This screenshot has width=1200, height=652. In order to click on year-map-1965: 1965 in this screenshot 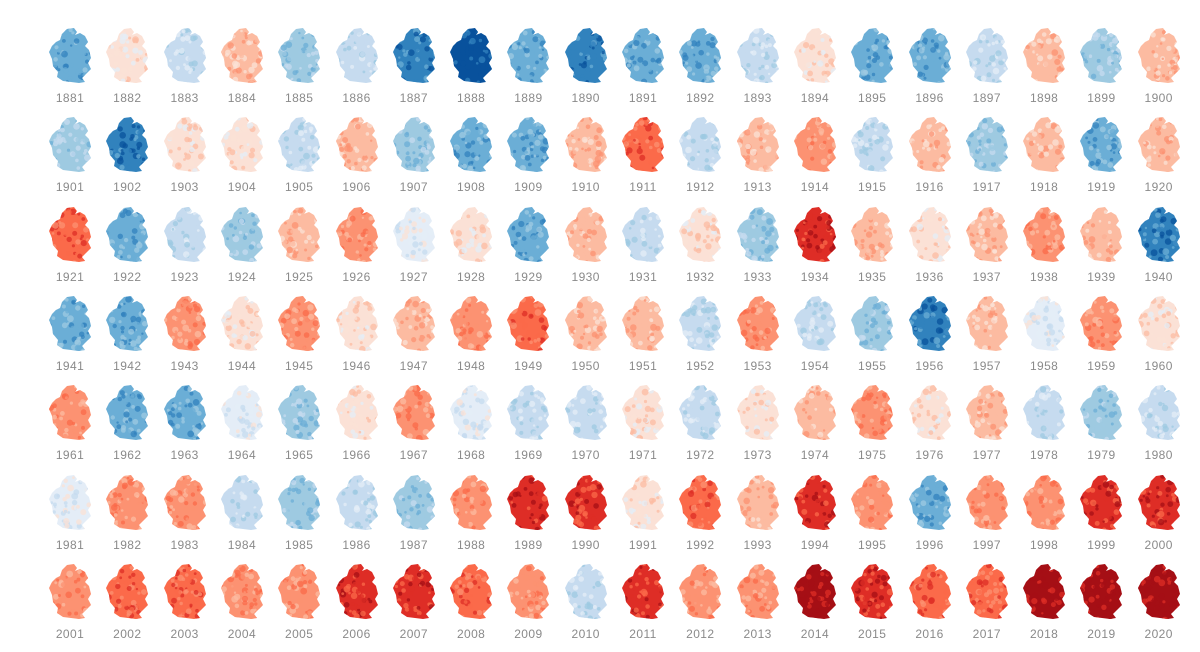, I will do `click(297, 429)`.